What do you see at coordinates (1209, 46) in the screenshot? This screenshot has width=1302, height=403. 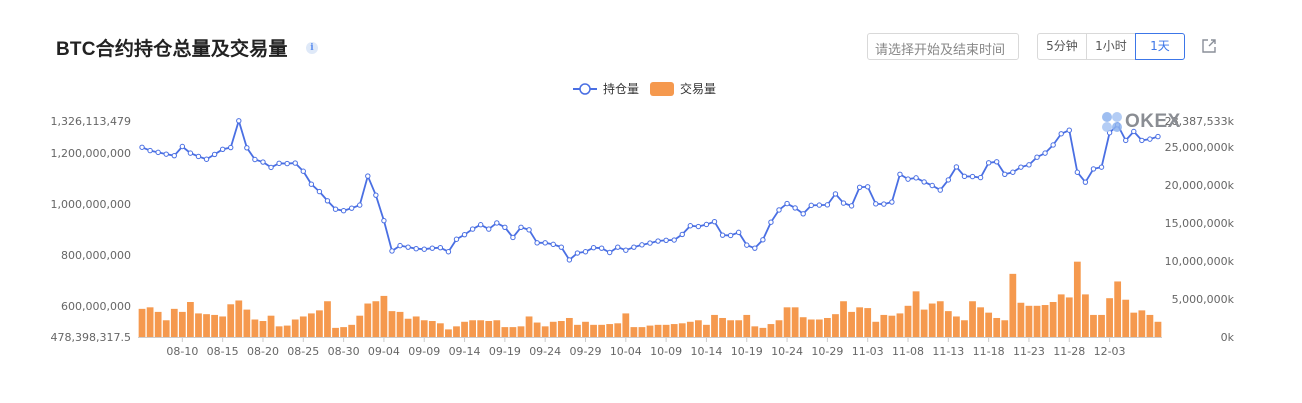 I see `export-icon` at bounding box center [1209, 46].